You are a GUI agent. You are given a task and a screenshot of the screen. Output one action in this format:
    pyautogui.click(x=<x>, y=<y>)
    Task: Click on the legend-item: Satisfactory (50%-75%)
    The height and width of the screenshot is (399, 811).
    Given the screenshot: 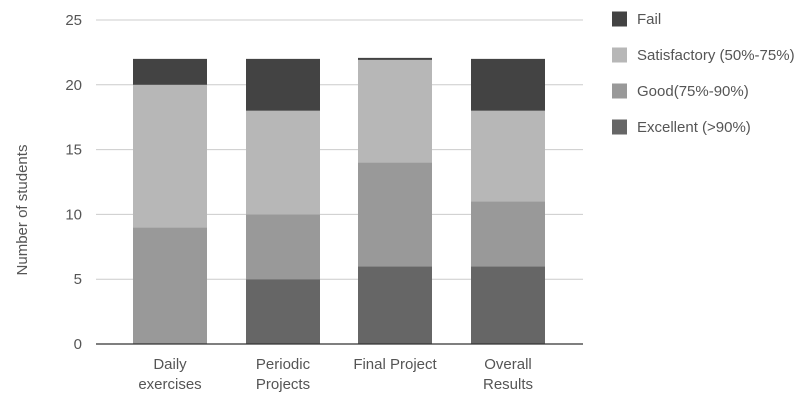 What is the action you would take?
    pyautogui.click(x=703, y=55)
    